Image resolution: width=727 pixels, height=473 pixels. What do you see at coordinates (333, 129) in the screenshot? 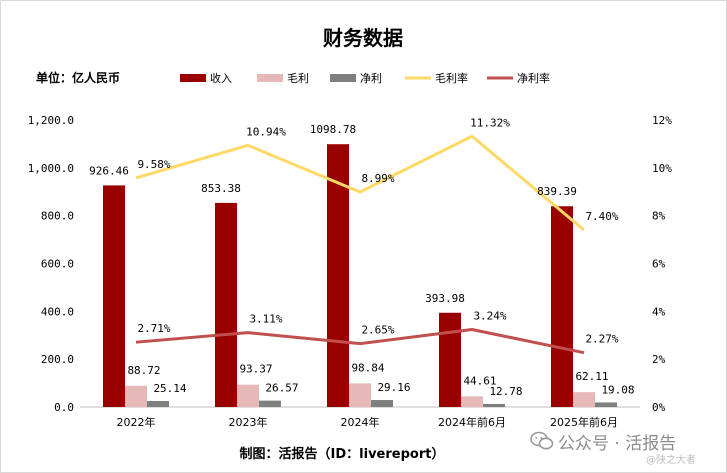
I see `data-label: 1098.78` at bounding box center [333, 129].